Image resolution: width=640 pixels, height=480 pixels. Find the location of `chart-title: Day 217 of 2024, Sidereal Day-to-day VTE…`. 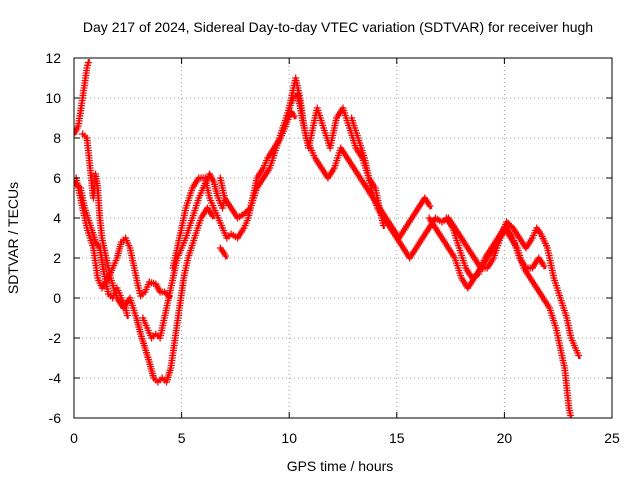

chart-title: Day 217 of 2024, Sidereal Day-to-day VTE… is located at coordinates (338, 27).